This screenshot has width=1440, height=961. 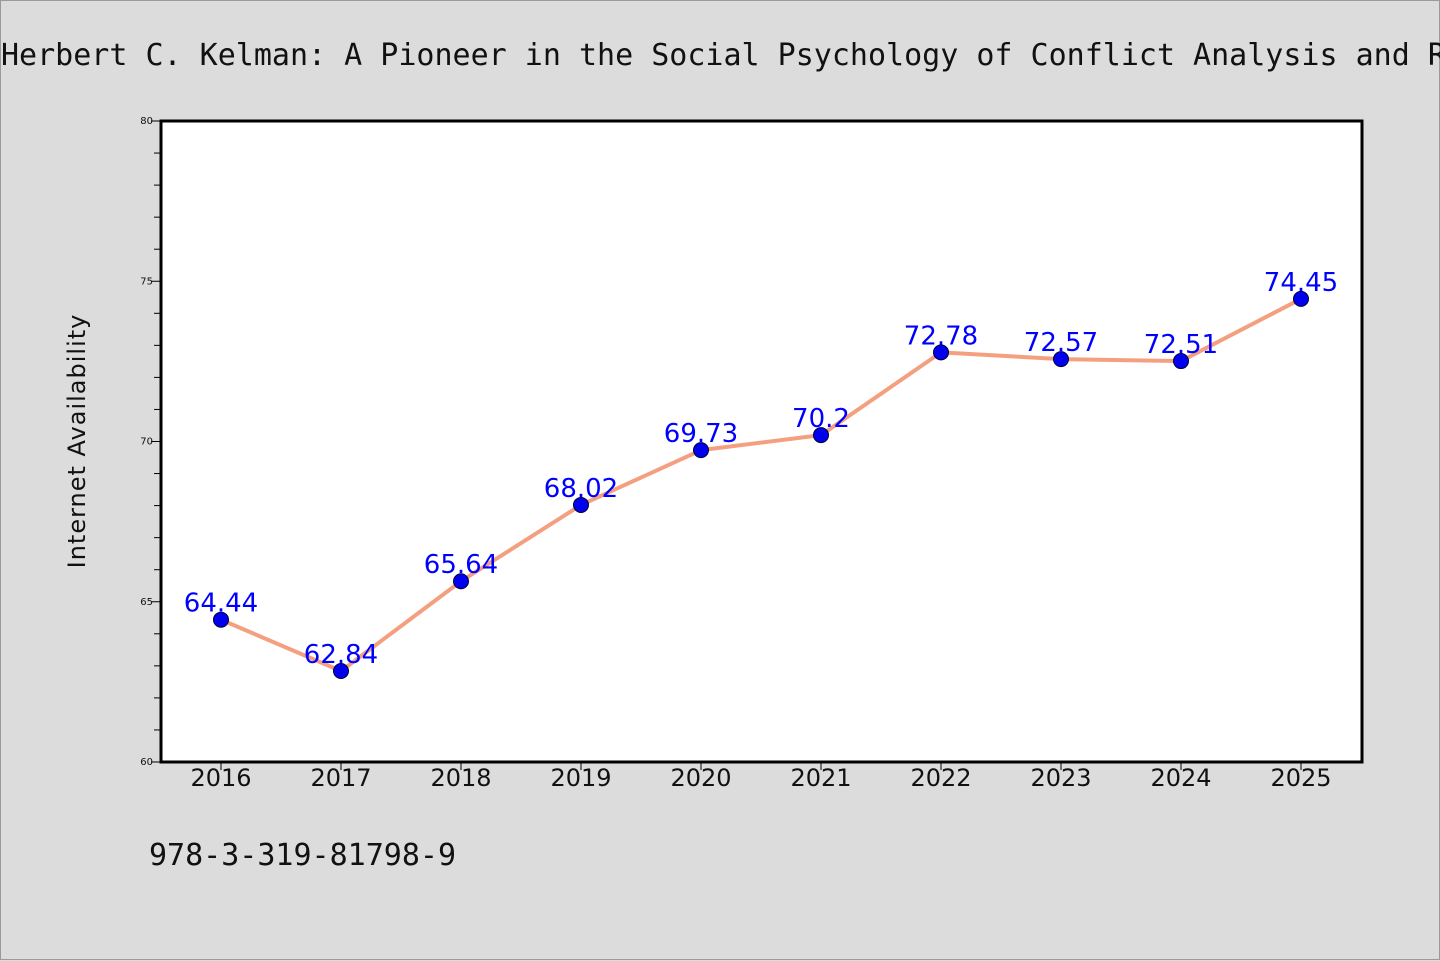 I want to click on data-label: 74.45, so click(x=1301, y=283).